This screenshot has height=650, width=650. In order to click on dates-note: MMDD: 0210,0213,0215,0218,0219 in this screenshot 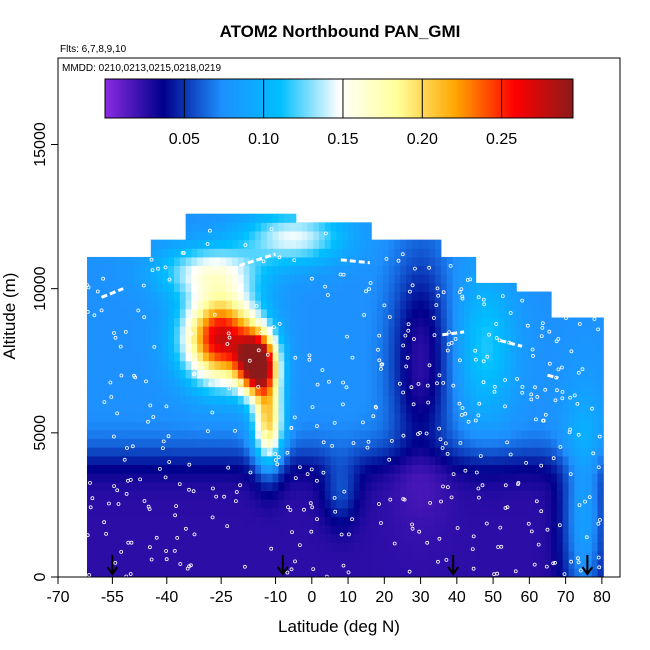, I will do `click(141, 68)`.